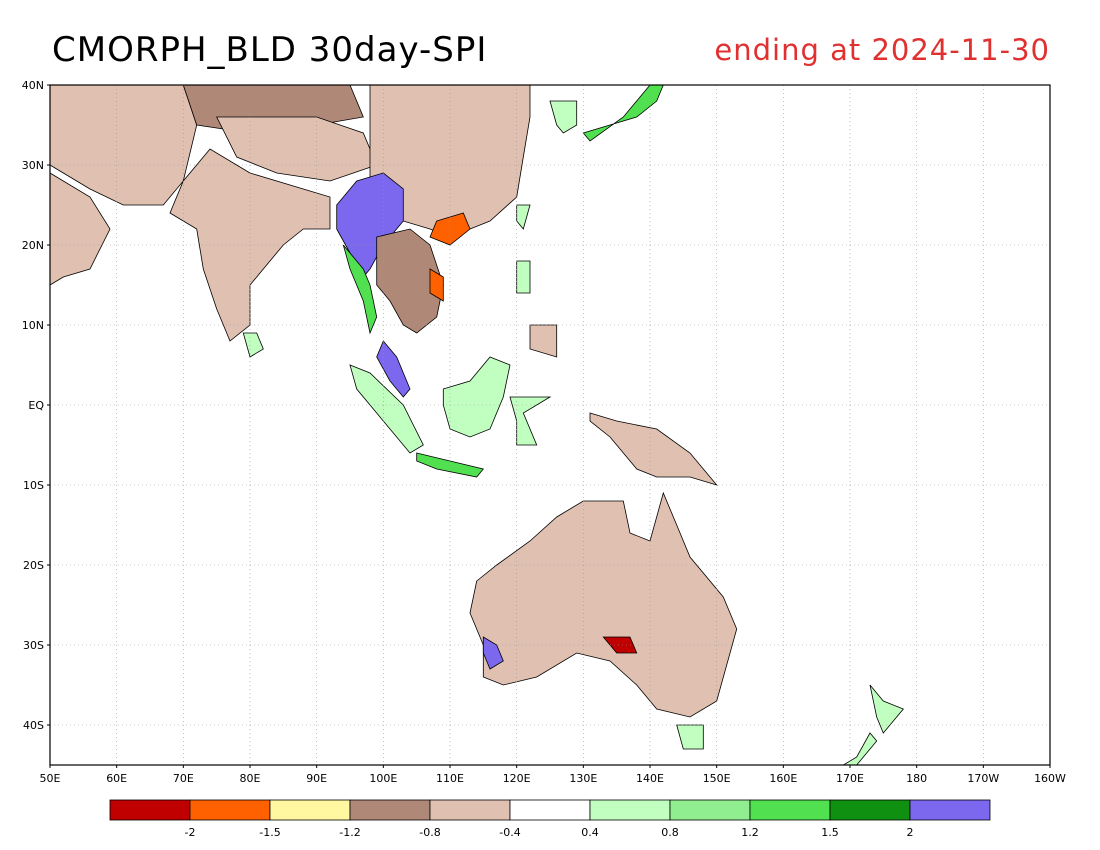  What do you see at coordinates (543, 341) in the screenshot?
I see `region-mindanao` at bounding box center [543, 341].